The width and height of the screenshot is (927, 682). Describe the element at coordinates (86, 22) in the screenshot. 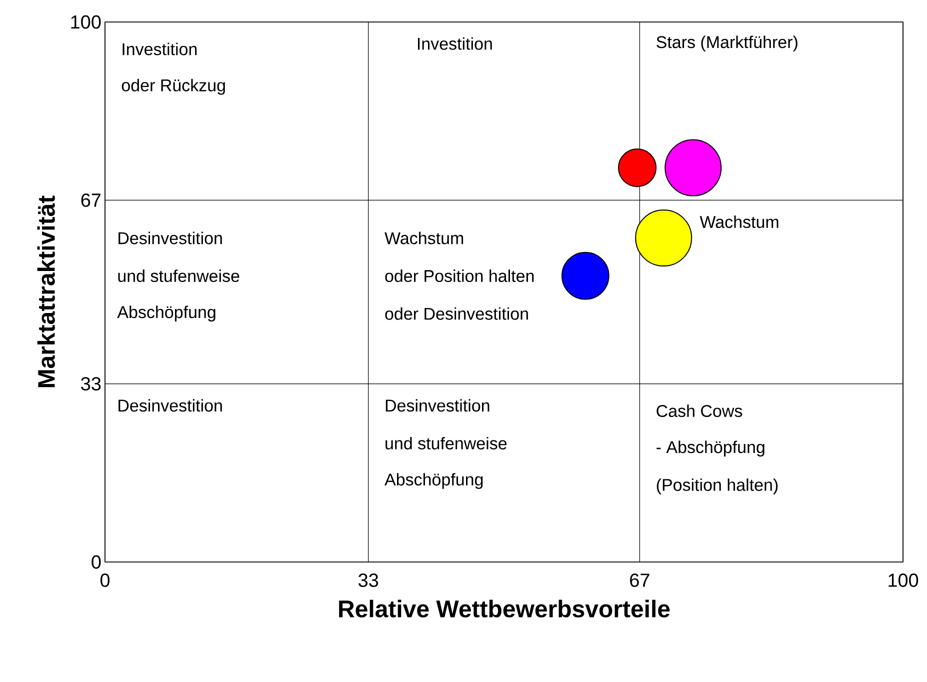

I see `y-tick-label: 100` at that location.